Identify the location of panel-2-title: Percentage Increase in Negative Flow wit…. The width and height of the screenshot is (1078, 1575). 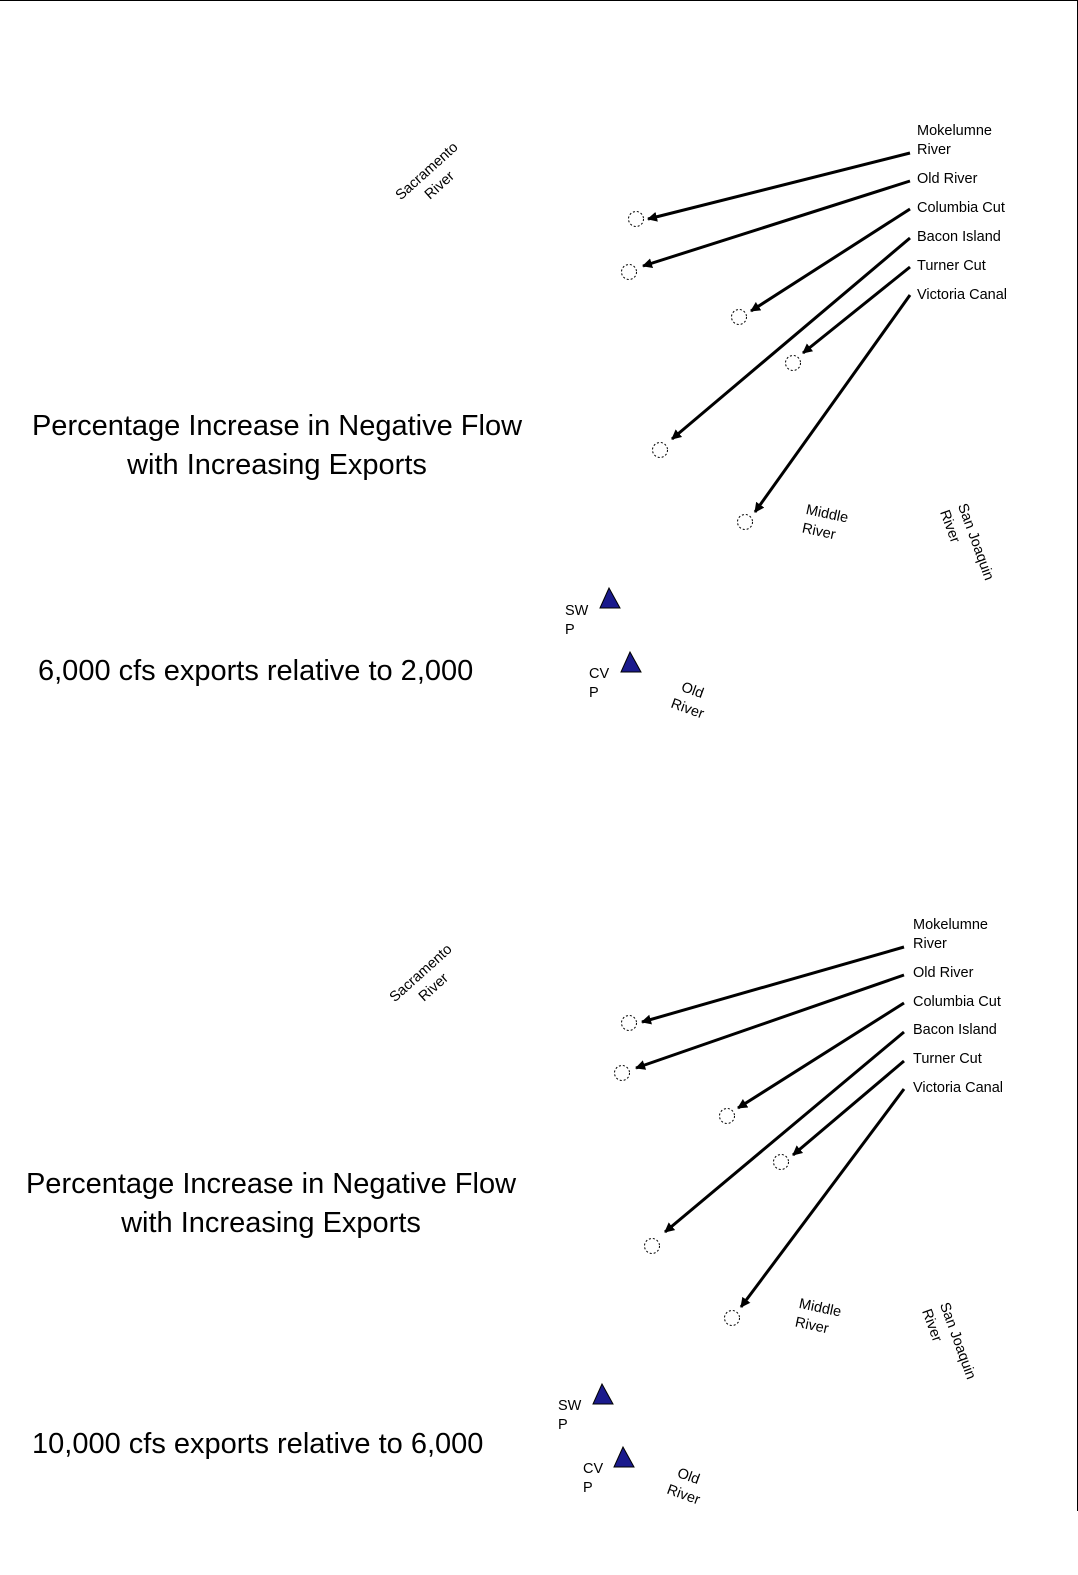
(275, 1204).